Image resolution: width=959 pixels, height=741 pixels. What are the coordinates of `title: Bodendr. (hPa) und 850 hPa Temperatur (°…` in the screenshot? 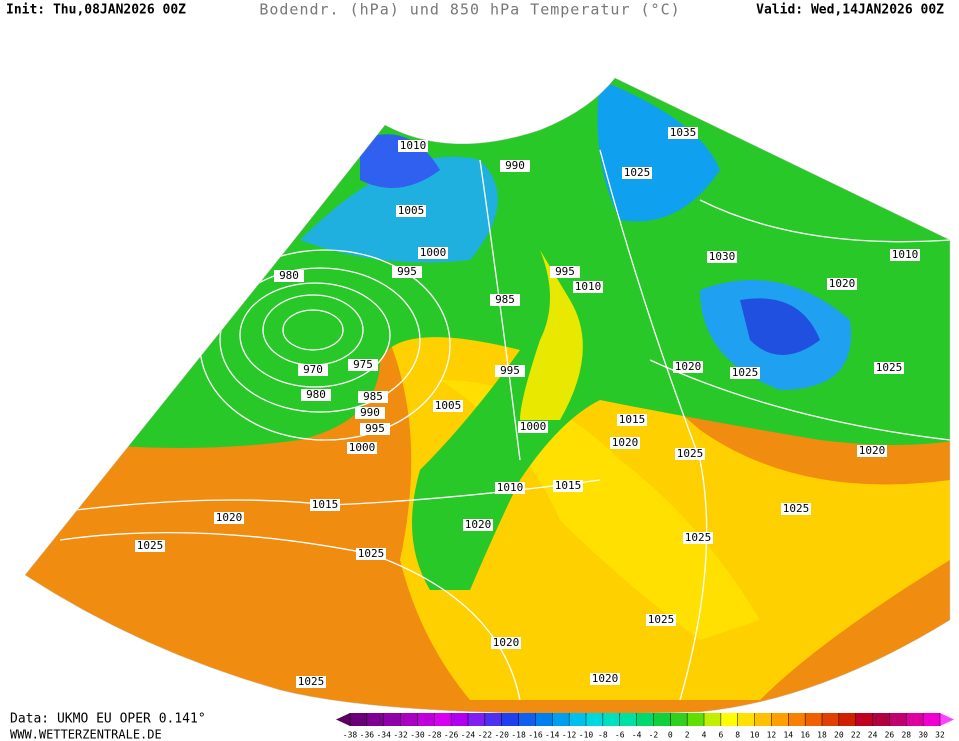 It's located at (469, 10).